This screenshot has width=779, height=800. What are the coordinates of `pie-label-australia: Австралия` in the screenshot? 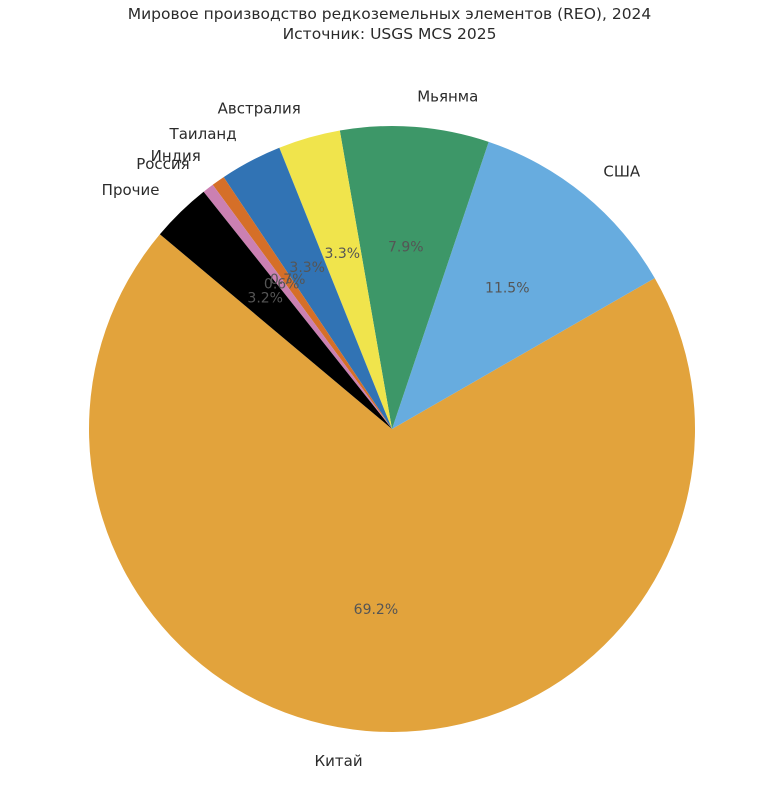 It's located at (259, 108).